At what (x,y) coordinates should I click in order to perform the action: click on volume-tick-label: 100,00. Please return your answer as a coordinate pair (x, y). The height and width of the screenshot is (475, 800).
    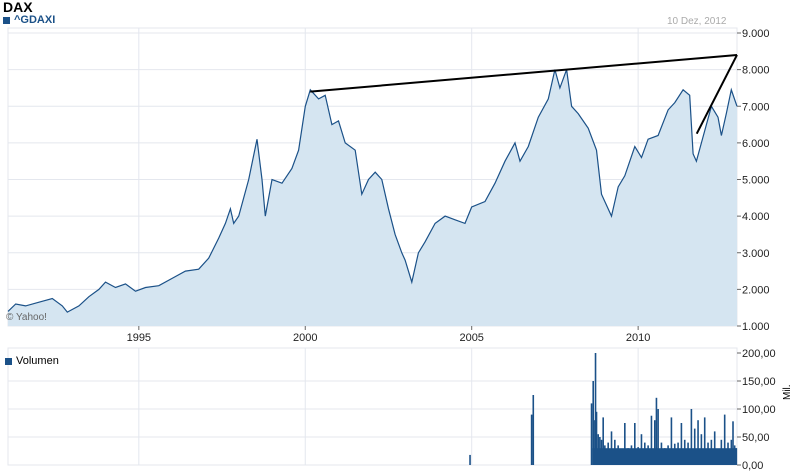
    Looking at the image, I should click on (759, 410).